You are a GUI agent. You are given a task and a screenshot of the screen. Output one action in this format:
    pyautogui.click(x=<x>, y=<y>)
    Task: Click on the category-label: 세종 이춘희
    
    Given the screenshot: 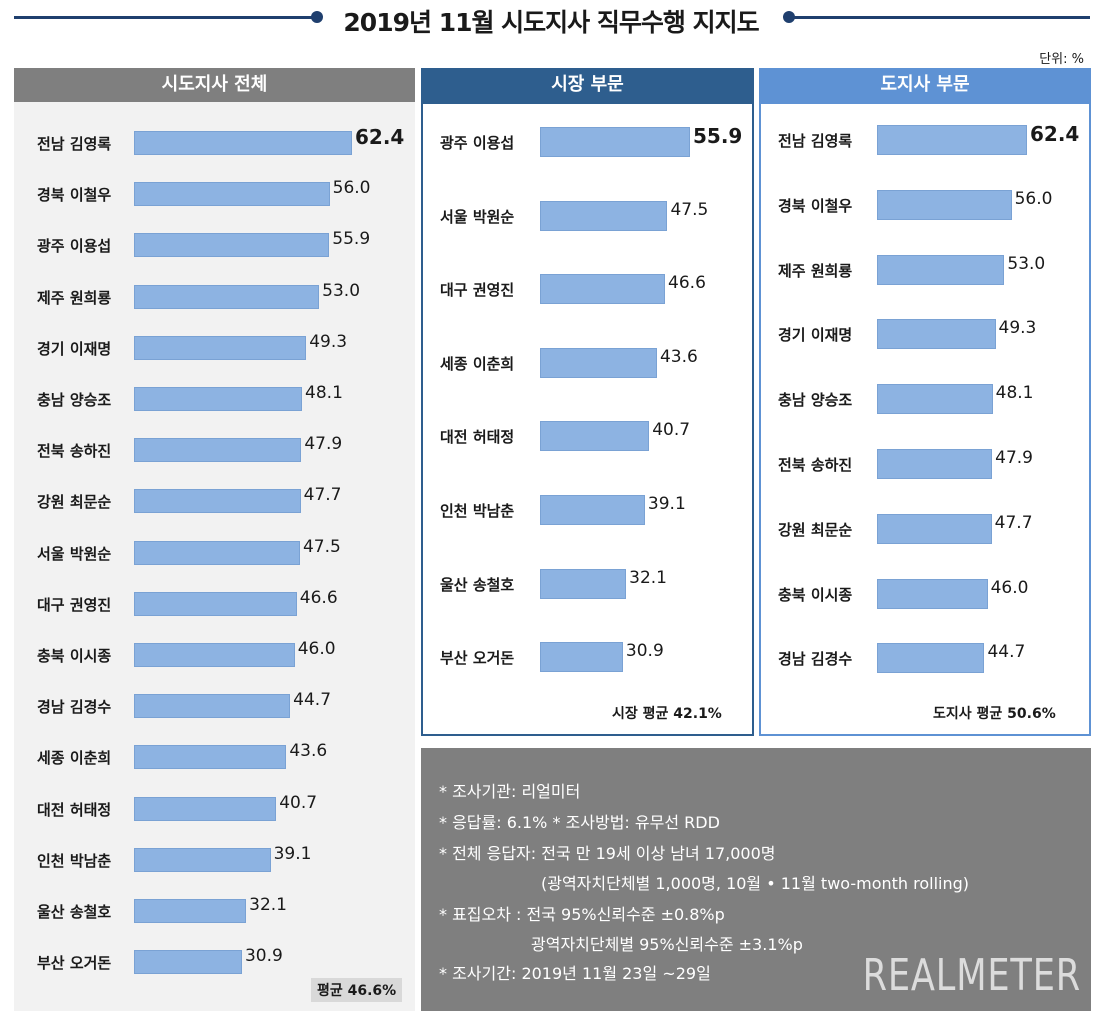 What is the action you would take?
    pyautogui.click(x=477, y=363)
    